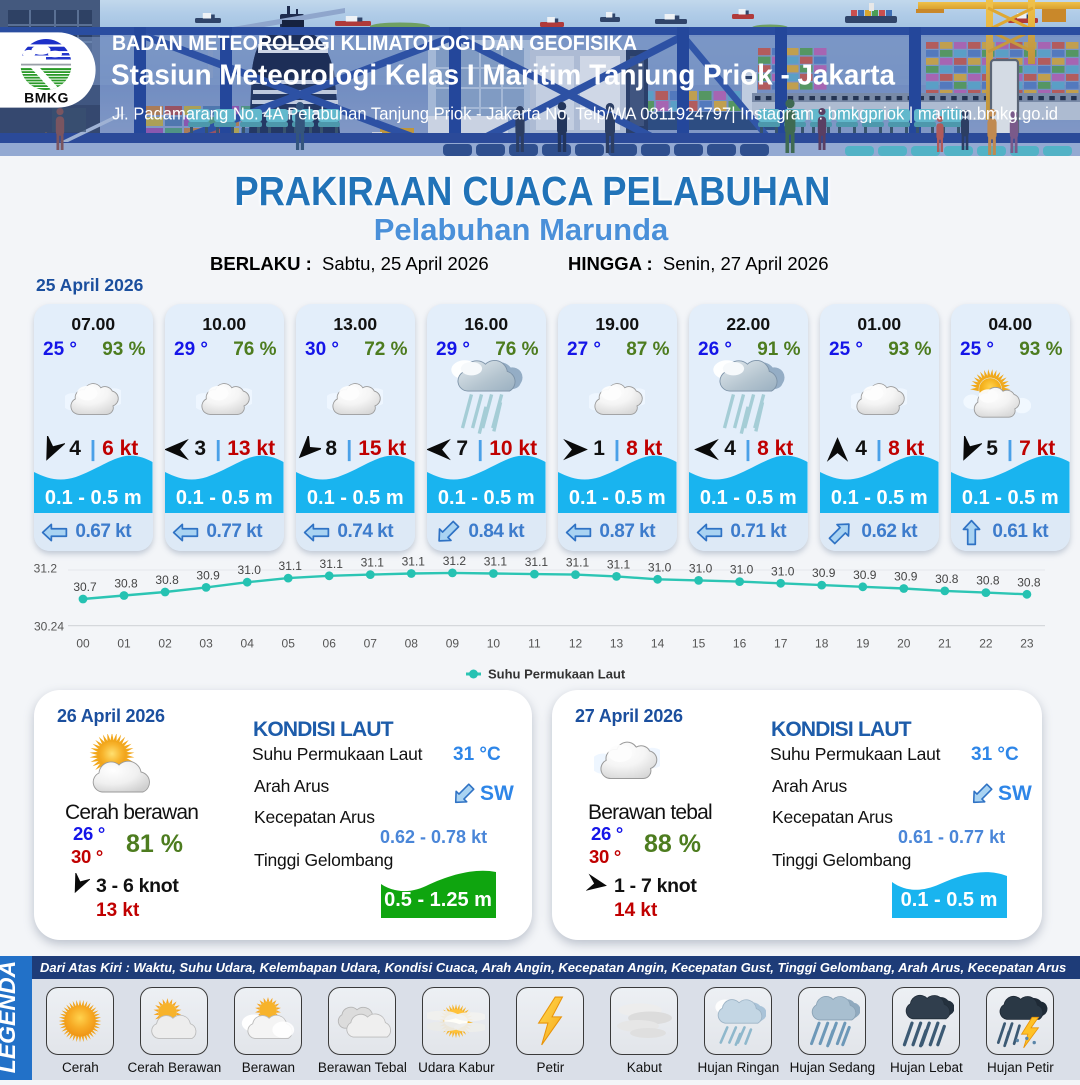 This screenshot has width=1080, height=1085. What do you see at coordinates (1027, 644) in the screenshot?
I see `svg-text: 23` at bounding box center [1027, 644].